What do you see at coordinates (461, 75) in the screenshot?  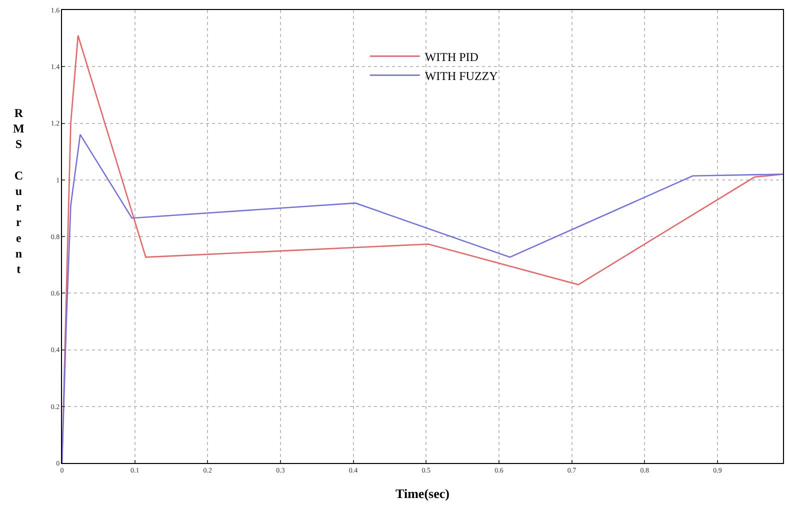 I see `legend-label: WITH FUZZY` at bounding box center [461, 75].